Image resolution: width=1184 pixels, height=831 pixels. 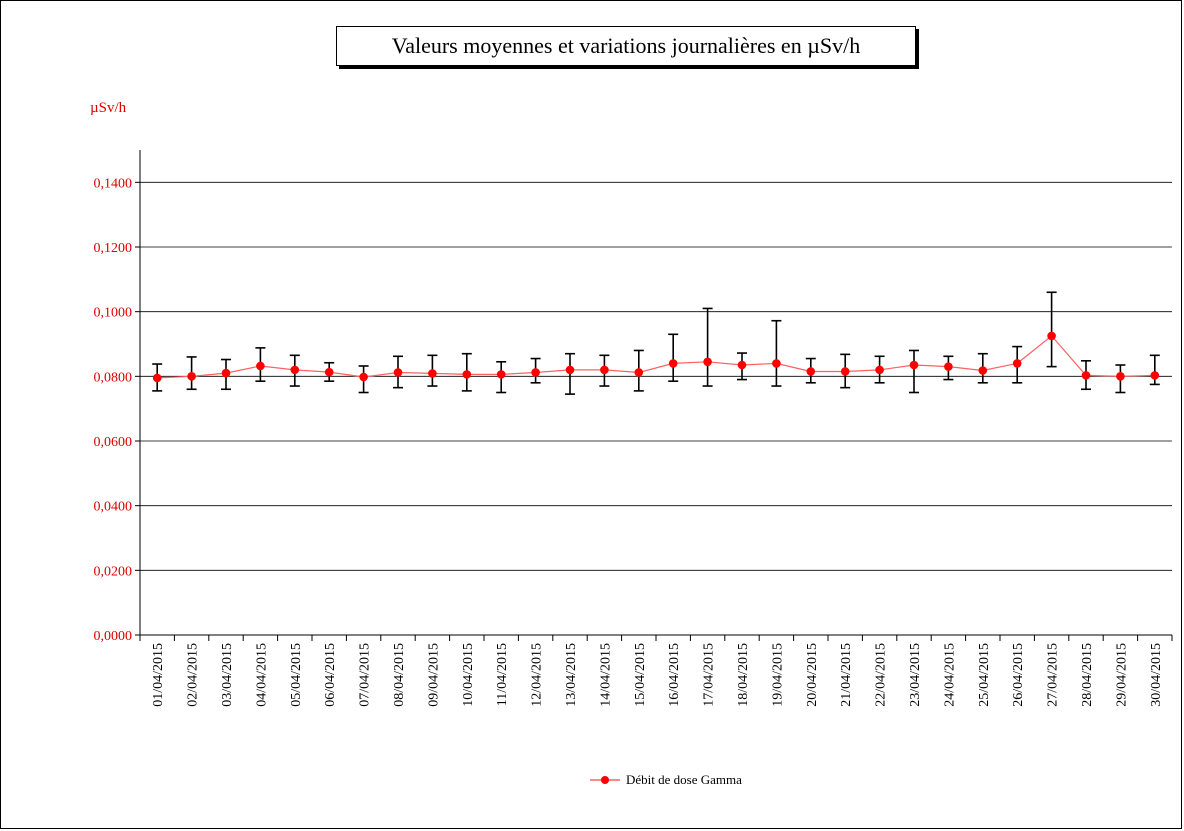 What do you see at coordinates (571, 675) in the screenshot?
I see `x-tick-label: 13/04/2015` at bounding box center [571, 675].